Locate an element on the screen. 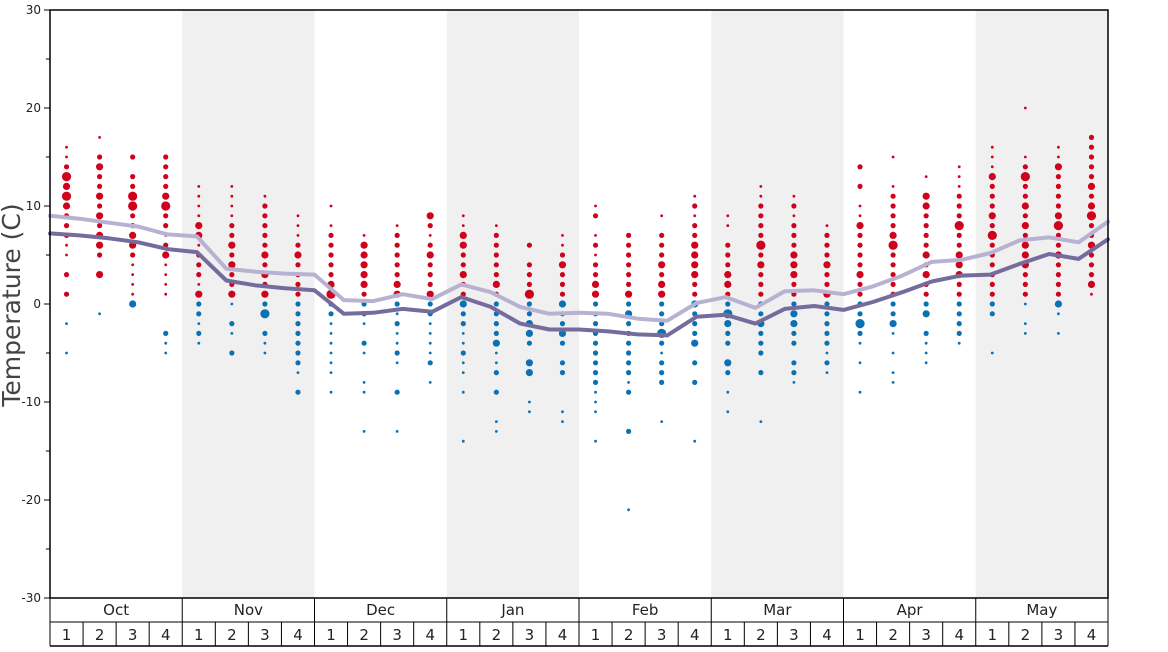 The image size is (1168, 652). y-tick-label: 30 is located at coordinates (33, 10).